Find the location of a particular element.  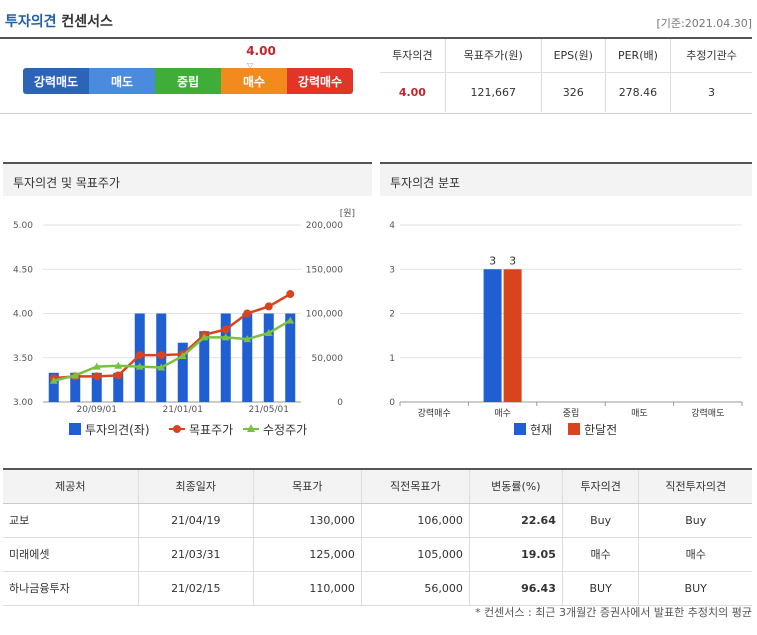

y-tick: 0 is located at coordinates (392, 403).